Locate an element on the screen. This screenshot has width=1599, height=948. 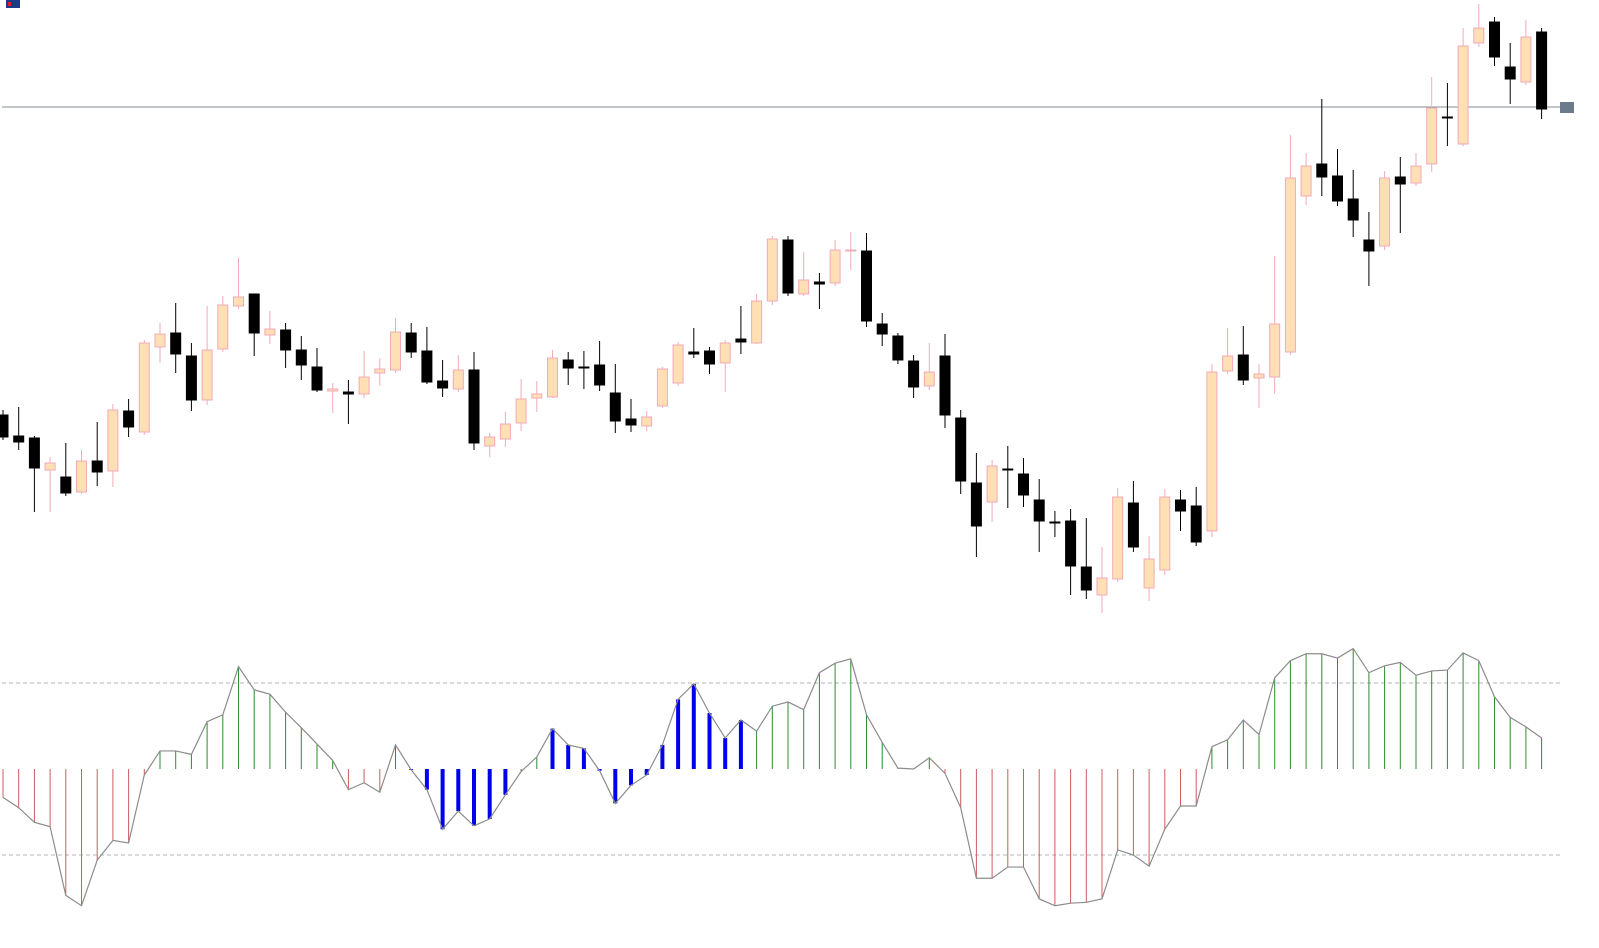
menu-icon is located at coordinates (13, 4).